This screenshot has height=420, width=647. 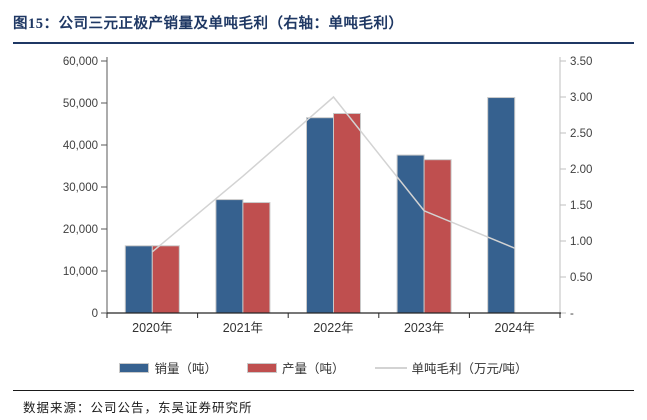 I want to click on bar-production-2023年, so click(x=437, y=236).